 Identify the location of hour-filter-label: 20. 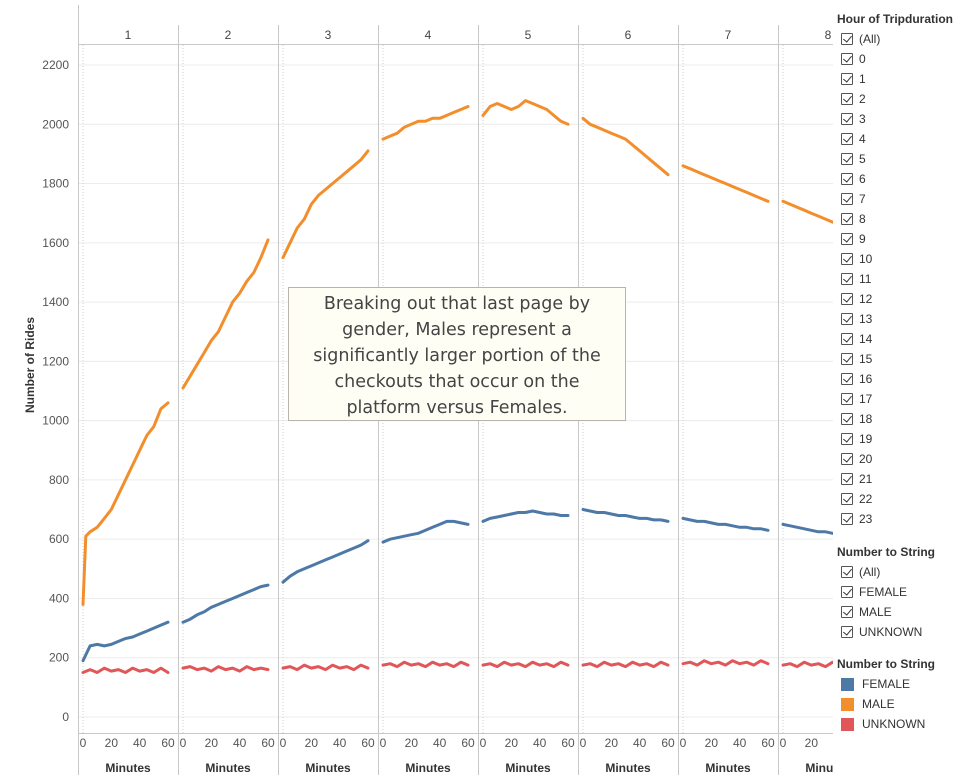
(866, 459).